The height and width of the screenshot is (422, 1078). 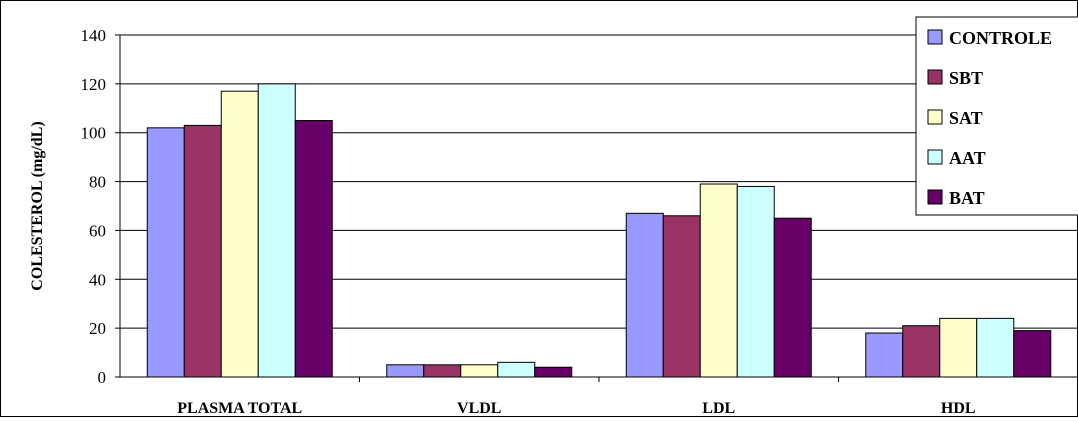 I want to click on x-tick-label: VLDL, so click(x=479, y=408).